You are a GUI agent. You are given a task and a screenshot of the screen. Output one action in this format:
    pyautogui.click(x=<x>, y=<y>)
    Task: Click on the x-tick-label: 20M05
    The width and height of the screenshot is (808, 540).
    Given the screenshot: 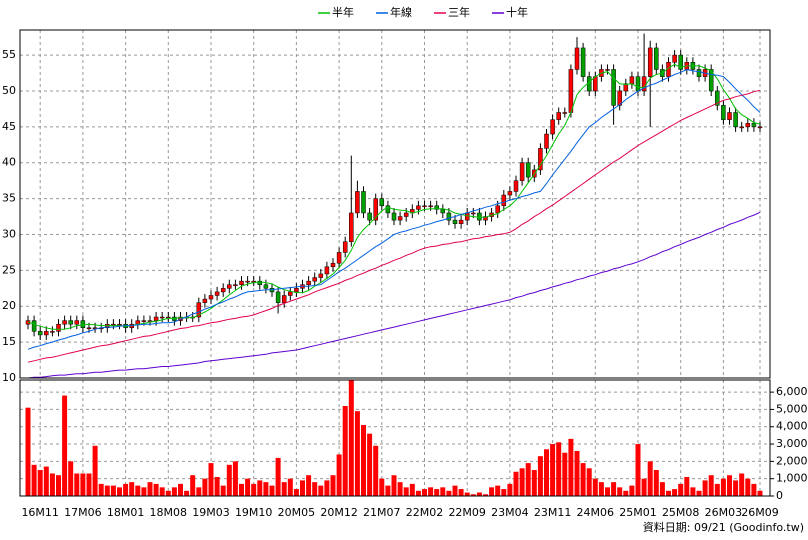 What is the action you would take?
    pyautogui.click(x=297, y=512)
    